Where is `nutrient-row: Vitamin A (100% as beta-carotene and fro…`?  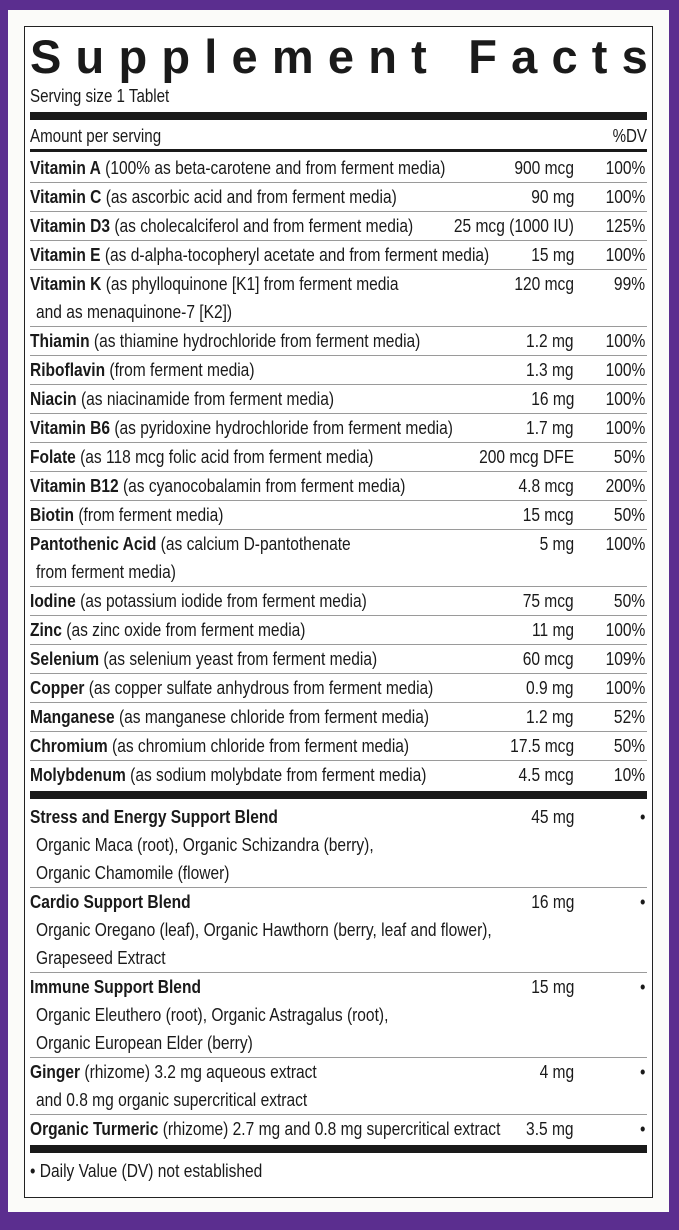 nutrient-row: Vitamin A (100% as beta-carotene and fro… is located at coordinates (338, 168).